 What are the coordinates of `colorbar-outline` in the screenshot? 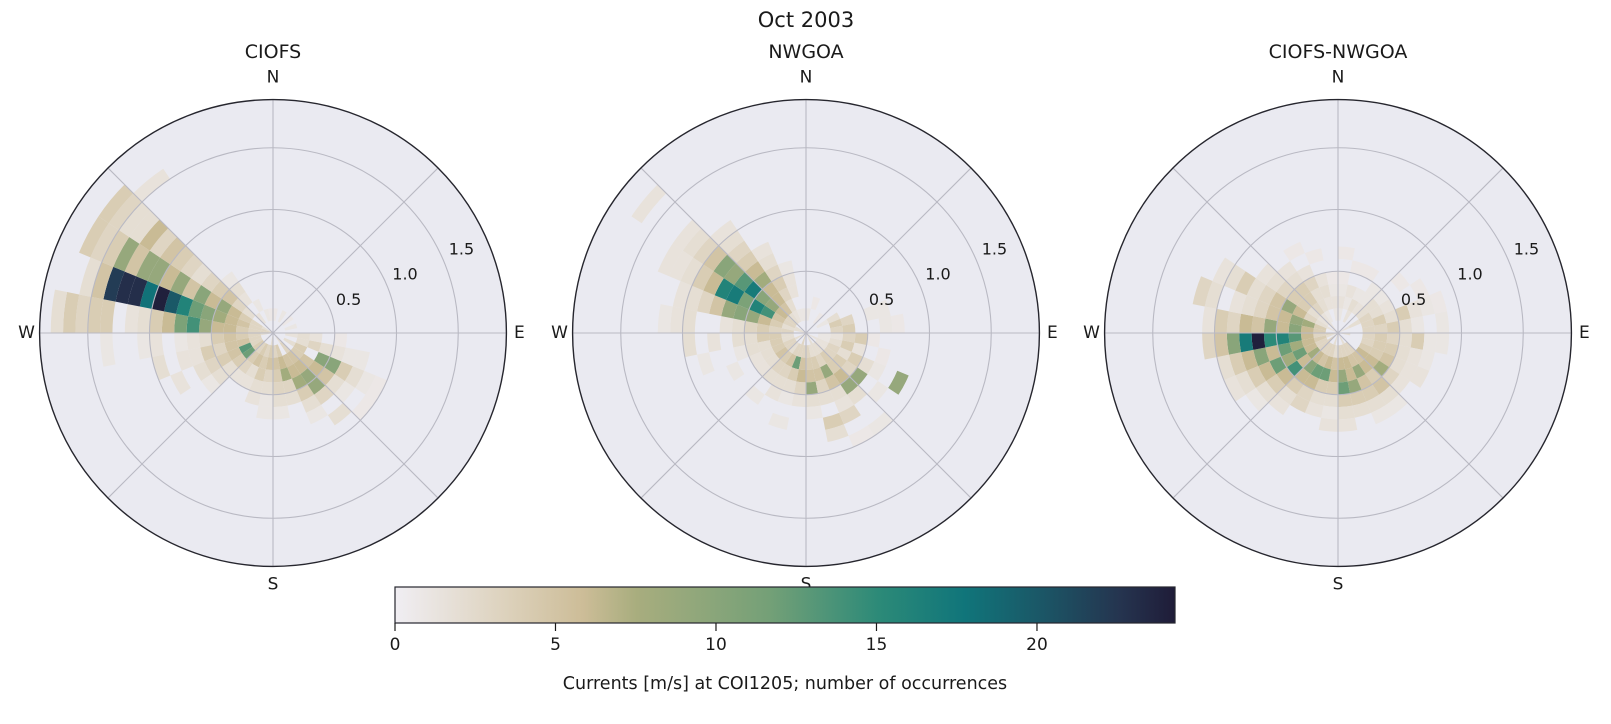 It's located at (785, 605).